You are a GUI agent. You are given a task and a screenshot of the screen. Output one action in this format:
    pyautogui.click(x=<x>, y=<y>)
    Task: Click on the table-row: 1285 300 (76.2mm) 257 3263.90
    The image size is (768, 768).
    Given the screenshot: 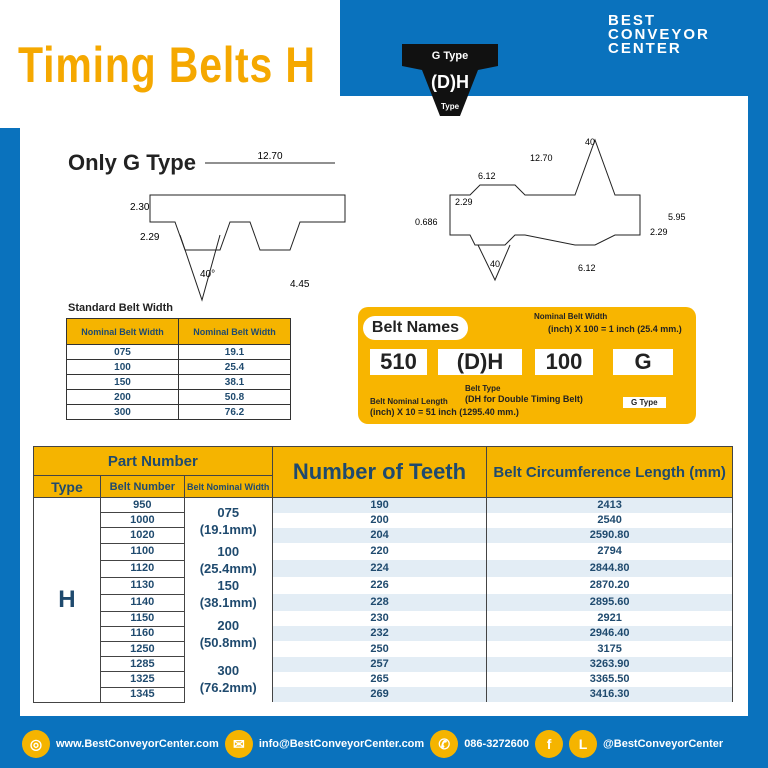 What is the action you would take?
    pyautogui.click(x=383, y=679)
    